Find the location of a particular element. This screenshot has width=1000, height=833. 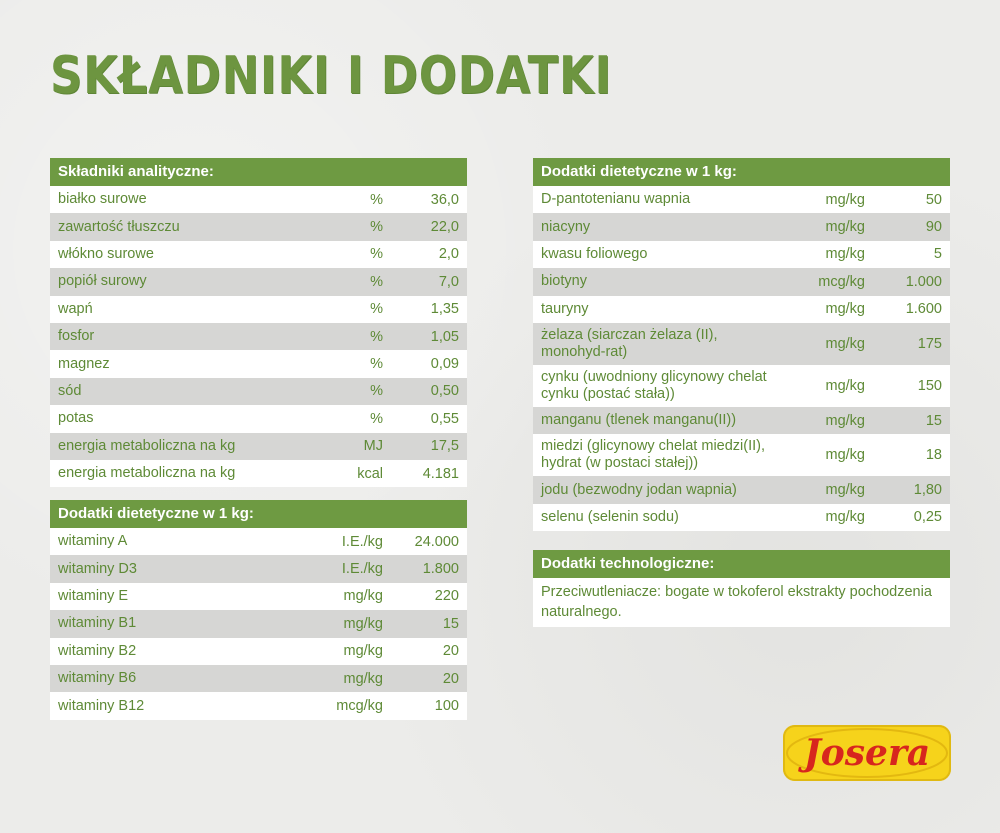

row-value: 150 is located at coordinates (929, 385).